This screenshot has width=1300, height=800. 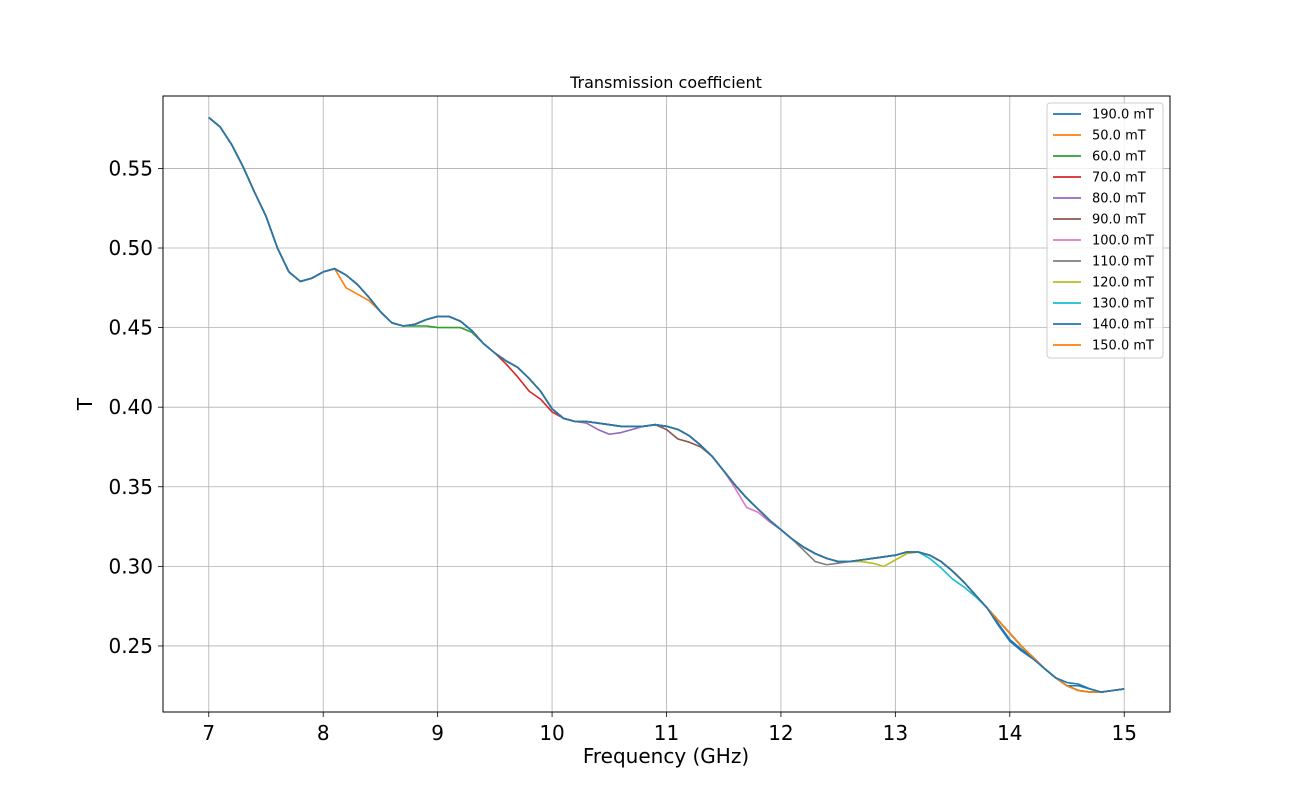 I want to click on chart-title: Transmission coefficient, so click(x=665, y=82).